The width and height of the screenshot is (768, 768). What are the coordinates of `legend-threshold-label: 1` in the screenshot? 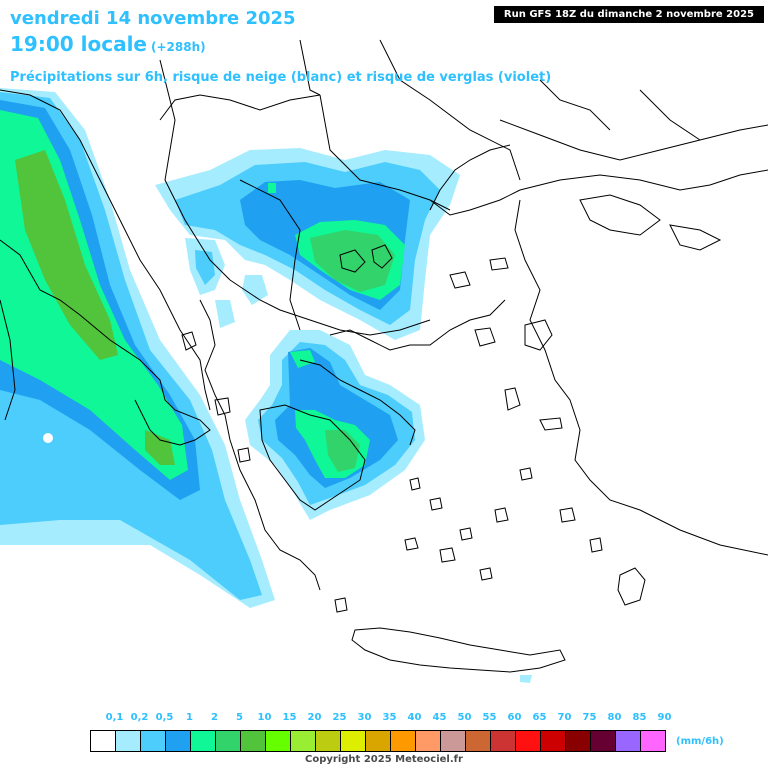 It's located at (189, 717).